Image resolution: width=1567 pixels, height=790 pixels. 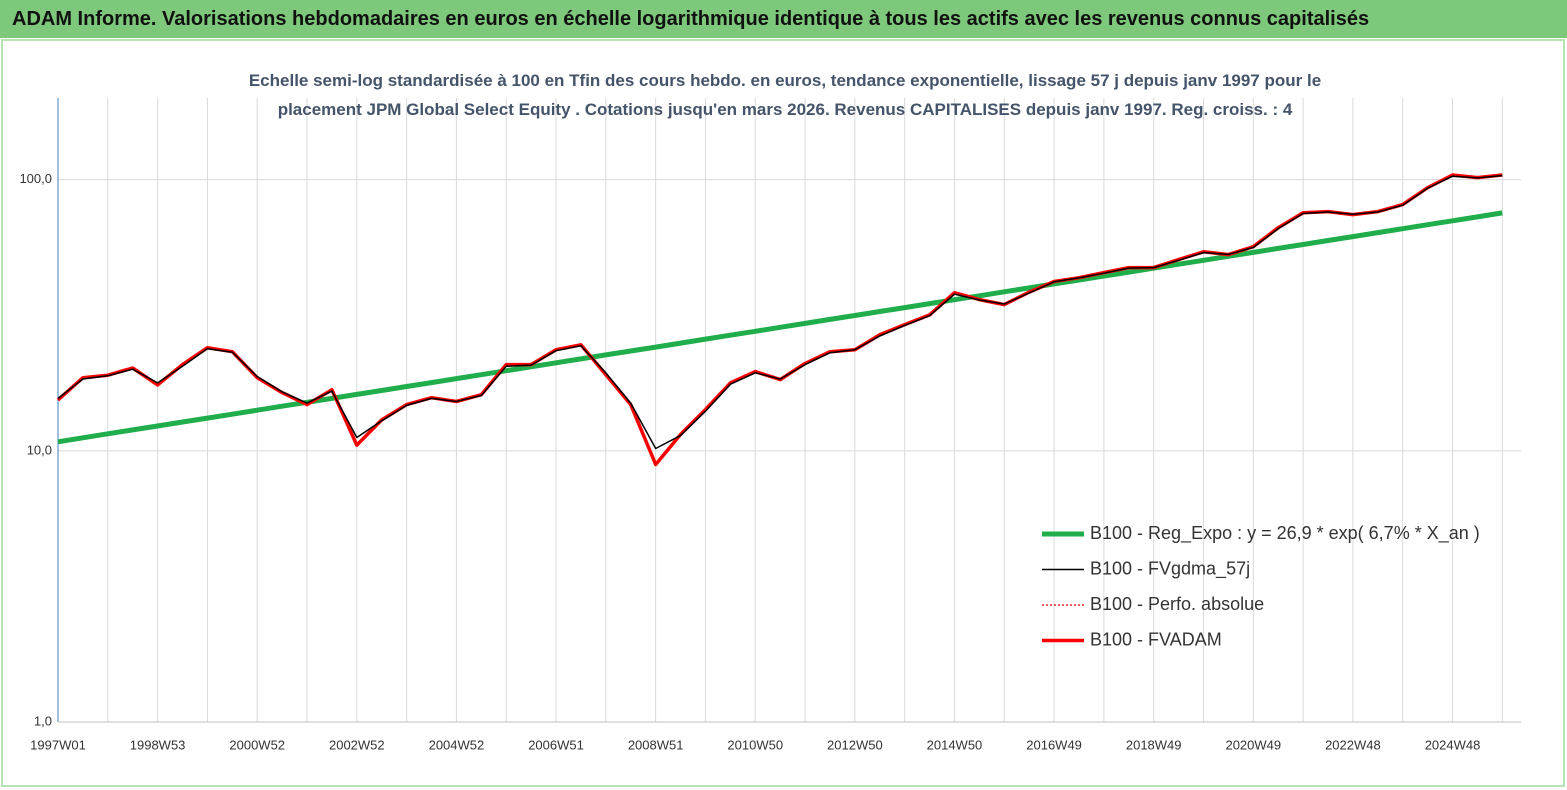 I want to click on x-tick-label: 2020W49, so click(x=1253, y=744).